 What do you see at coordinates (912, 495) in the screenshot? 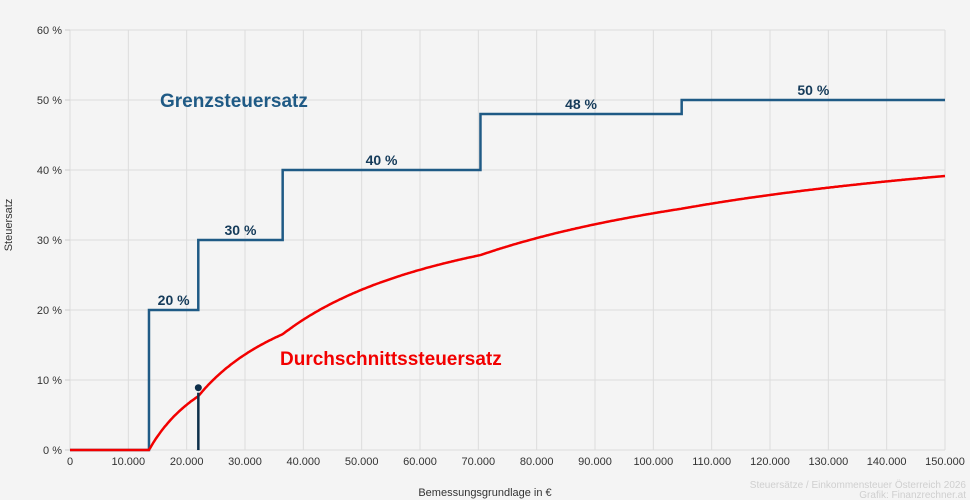
I see `credit-line-2: Grafik: Finanzrechner.at` at bounding box center [912, 495].